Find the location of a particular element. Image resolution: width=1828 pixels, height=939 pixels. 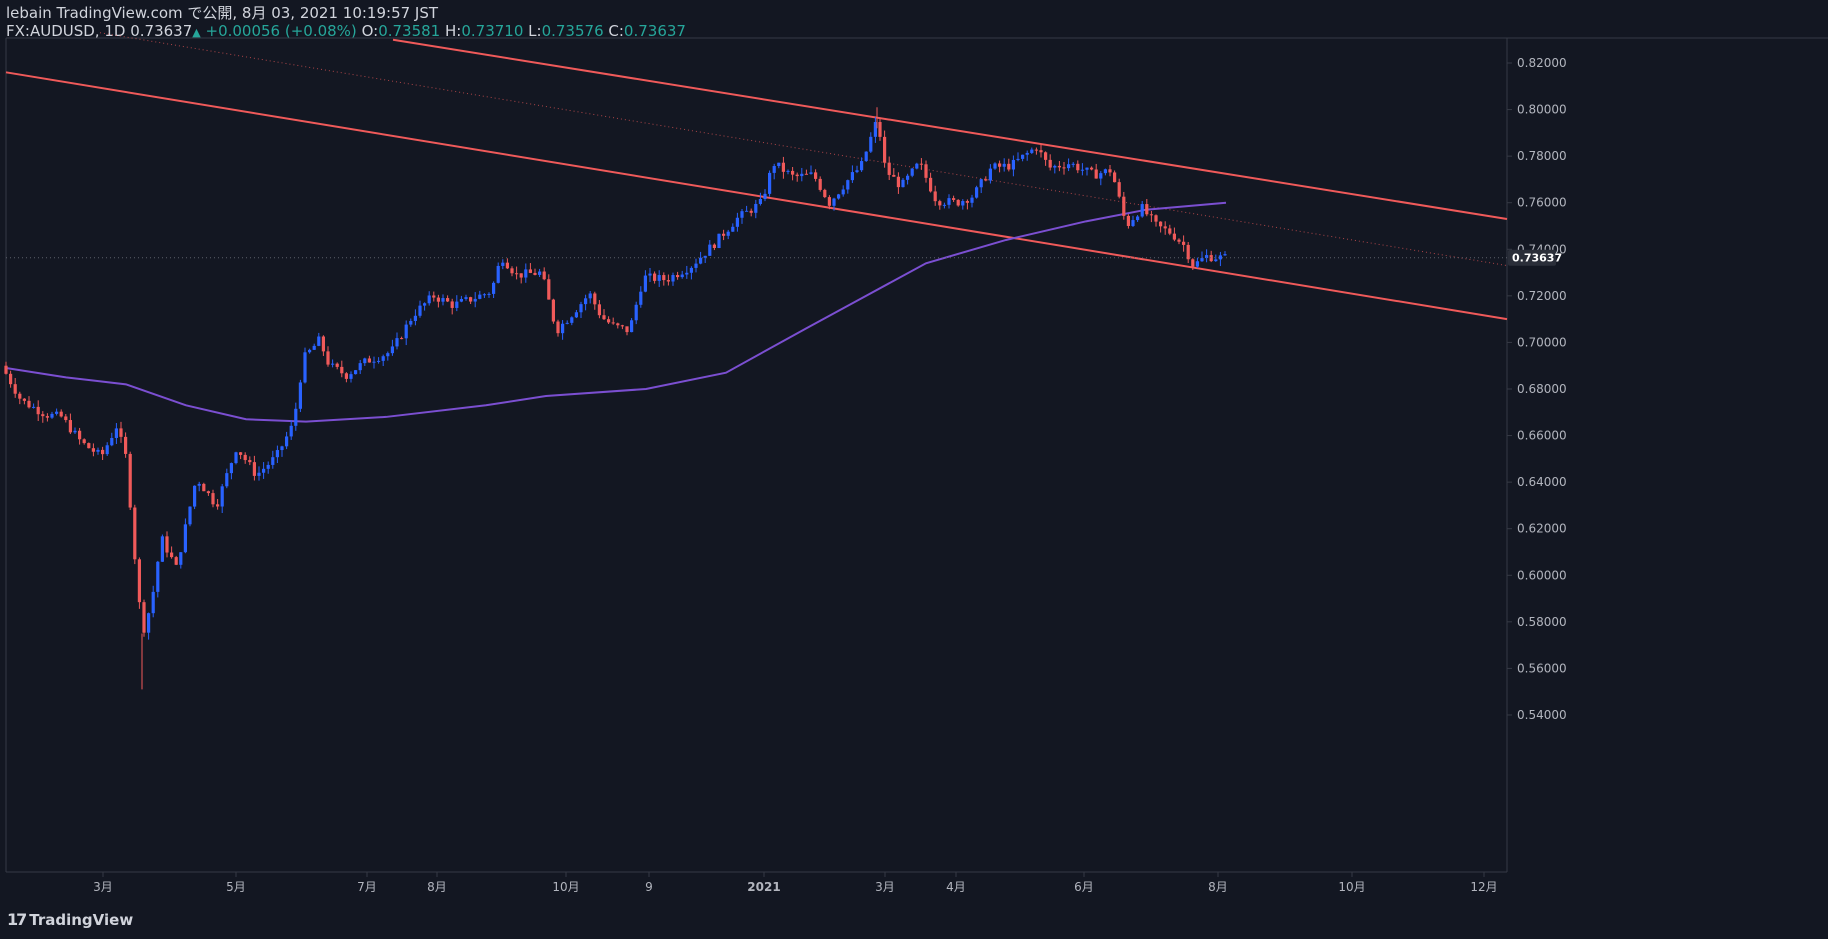

price-tick-label: 0.68000 is located at coordinates (1542, 389).